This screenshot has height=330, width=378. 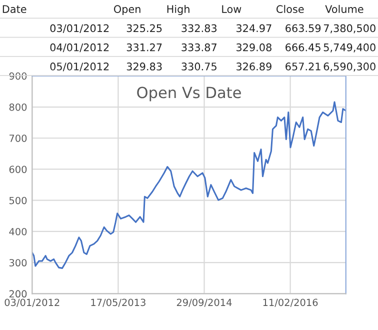 I want to click on text: Open Vs Date, so click(x=189, y=94).